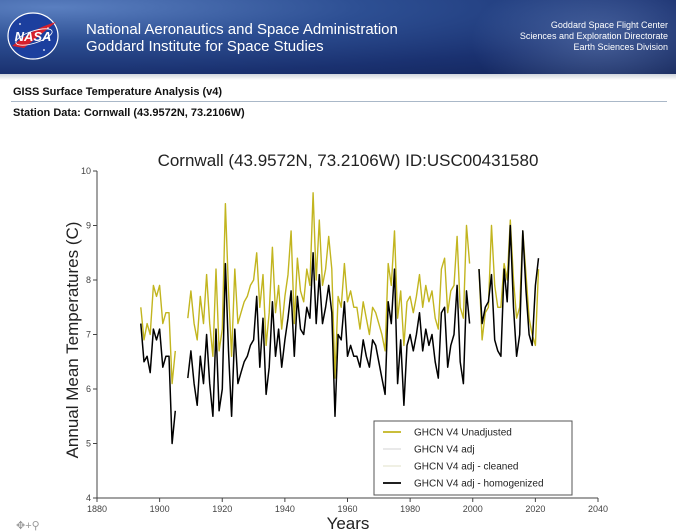 The width and height of the screenshot is (676, 532). I want to click on legend-label: GHCN V4 adj, so click(444, 450).